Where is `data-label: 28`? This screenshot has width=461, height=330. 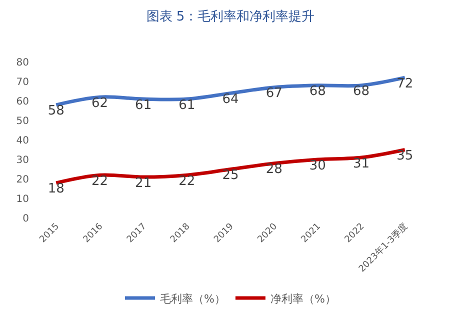
data-label: 28 is located at coordinates (274, 170).